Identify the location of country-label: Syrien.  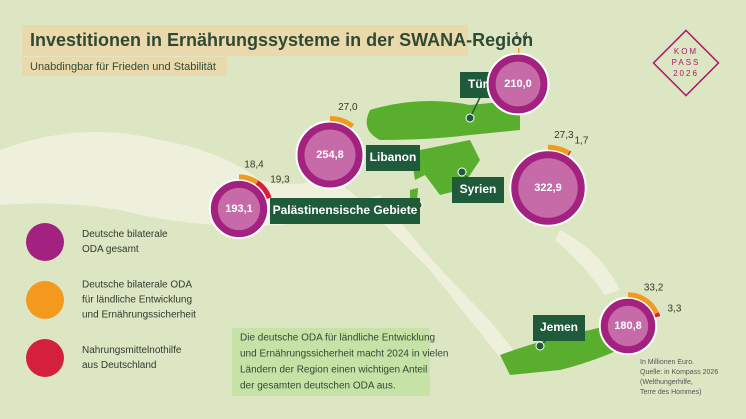
(478, 189).